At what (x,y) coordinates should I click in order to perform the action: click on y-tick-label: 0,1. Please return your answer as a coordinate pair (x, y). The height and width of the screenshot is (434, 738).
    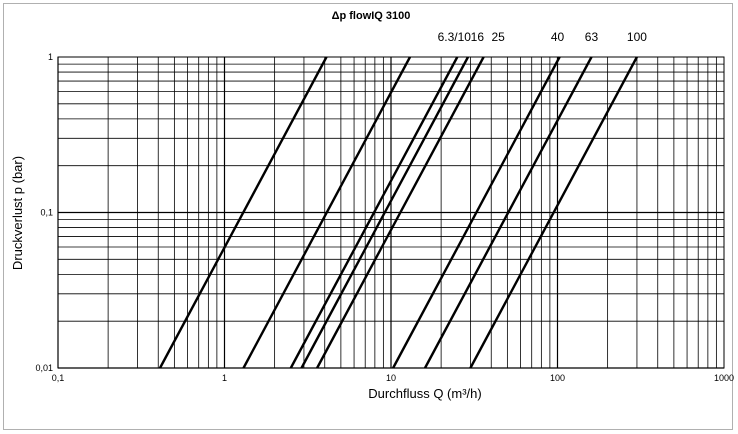
    Looking at the image, I should click on (46, 213).